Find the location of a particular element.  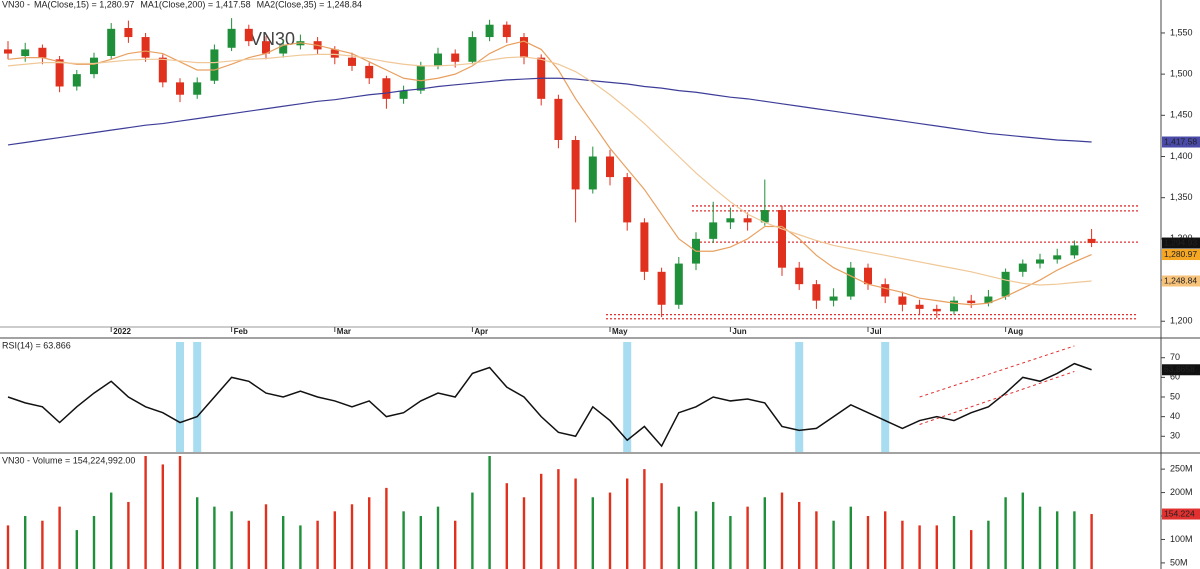

chart-title: RSI(14) = 63.866 is located at coordinates (36, 345).